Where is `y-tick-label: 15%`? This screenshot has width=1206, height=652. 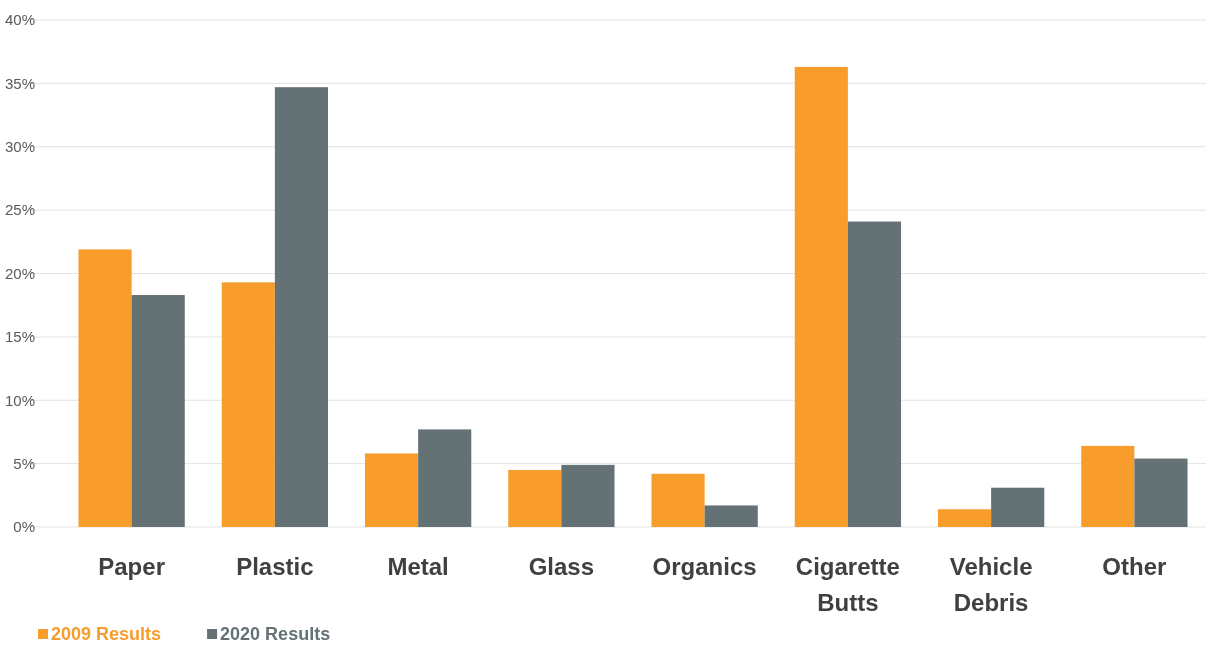 y-tick-label: 15% is located at coordinates (19, 337).